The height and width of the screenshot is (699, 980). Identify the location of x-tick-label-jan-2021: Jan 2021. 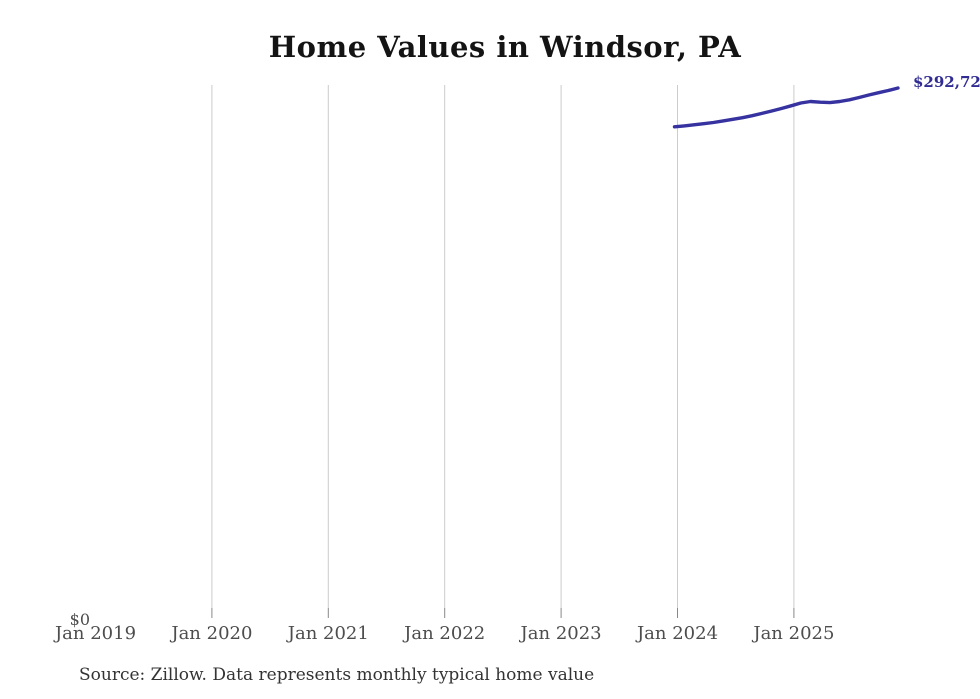
(328, 633).